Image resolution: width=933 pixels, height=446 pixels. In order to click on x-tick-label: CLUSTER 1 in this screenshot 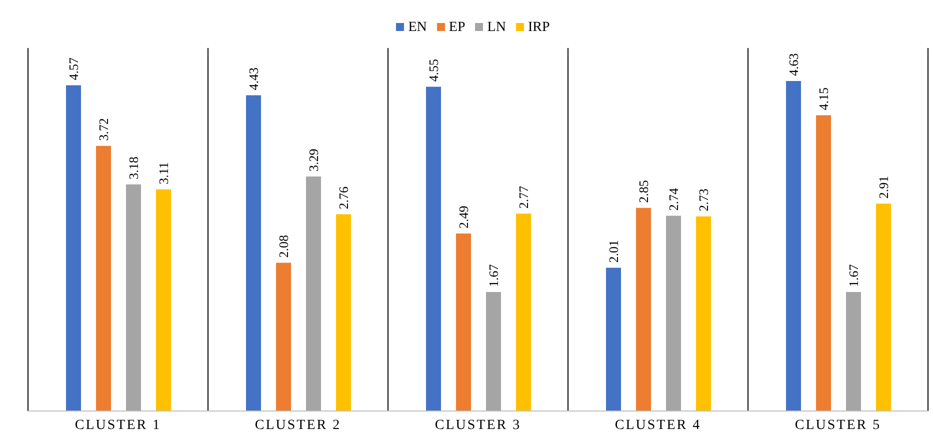, I will do `click(118, 425)`.